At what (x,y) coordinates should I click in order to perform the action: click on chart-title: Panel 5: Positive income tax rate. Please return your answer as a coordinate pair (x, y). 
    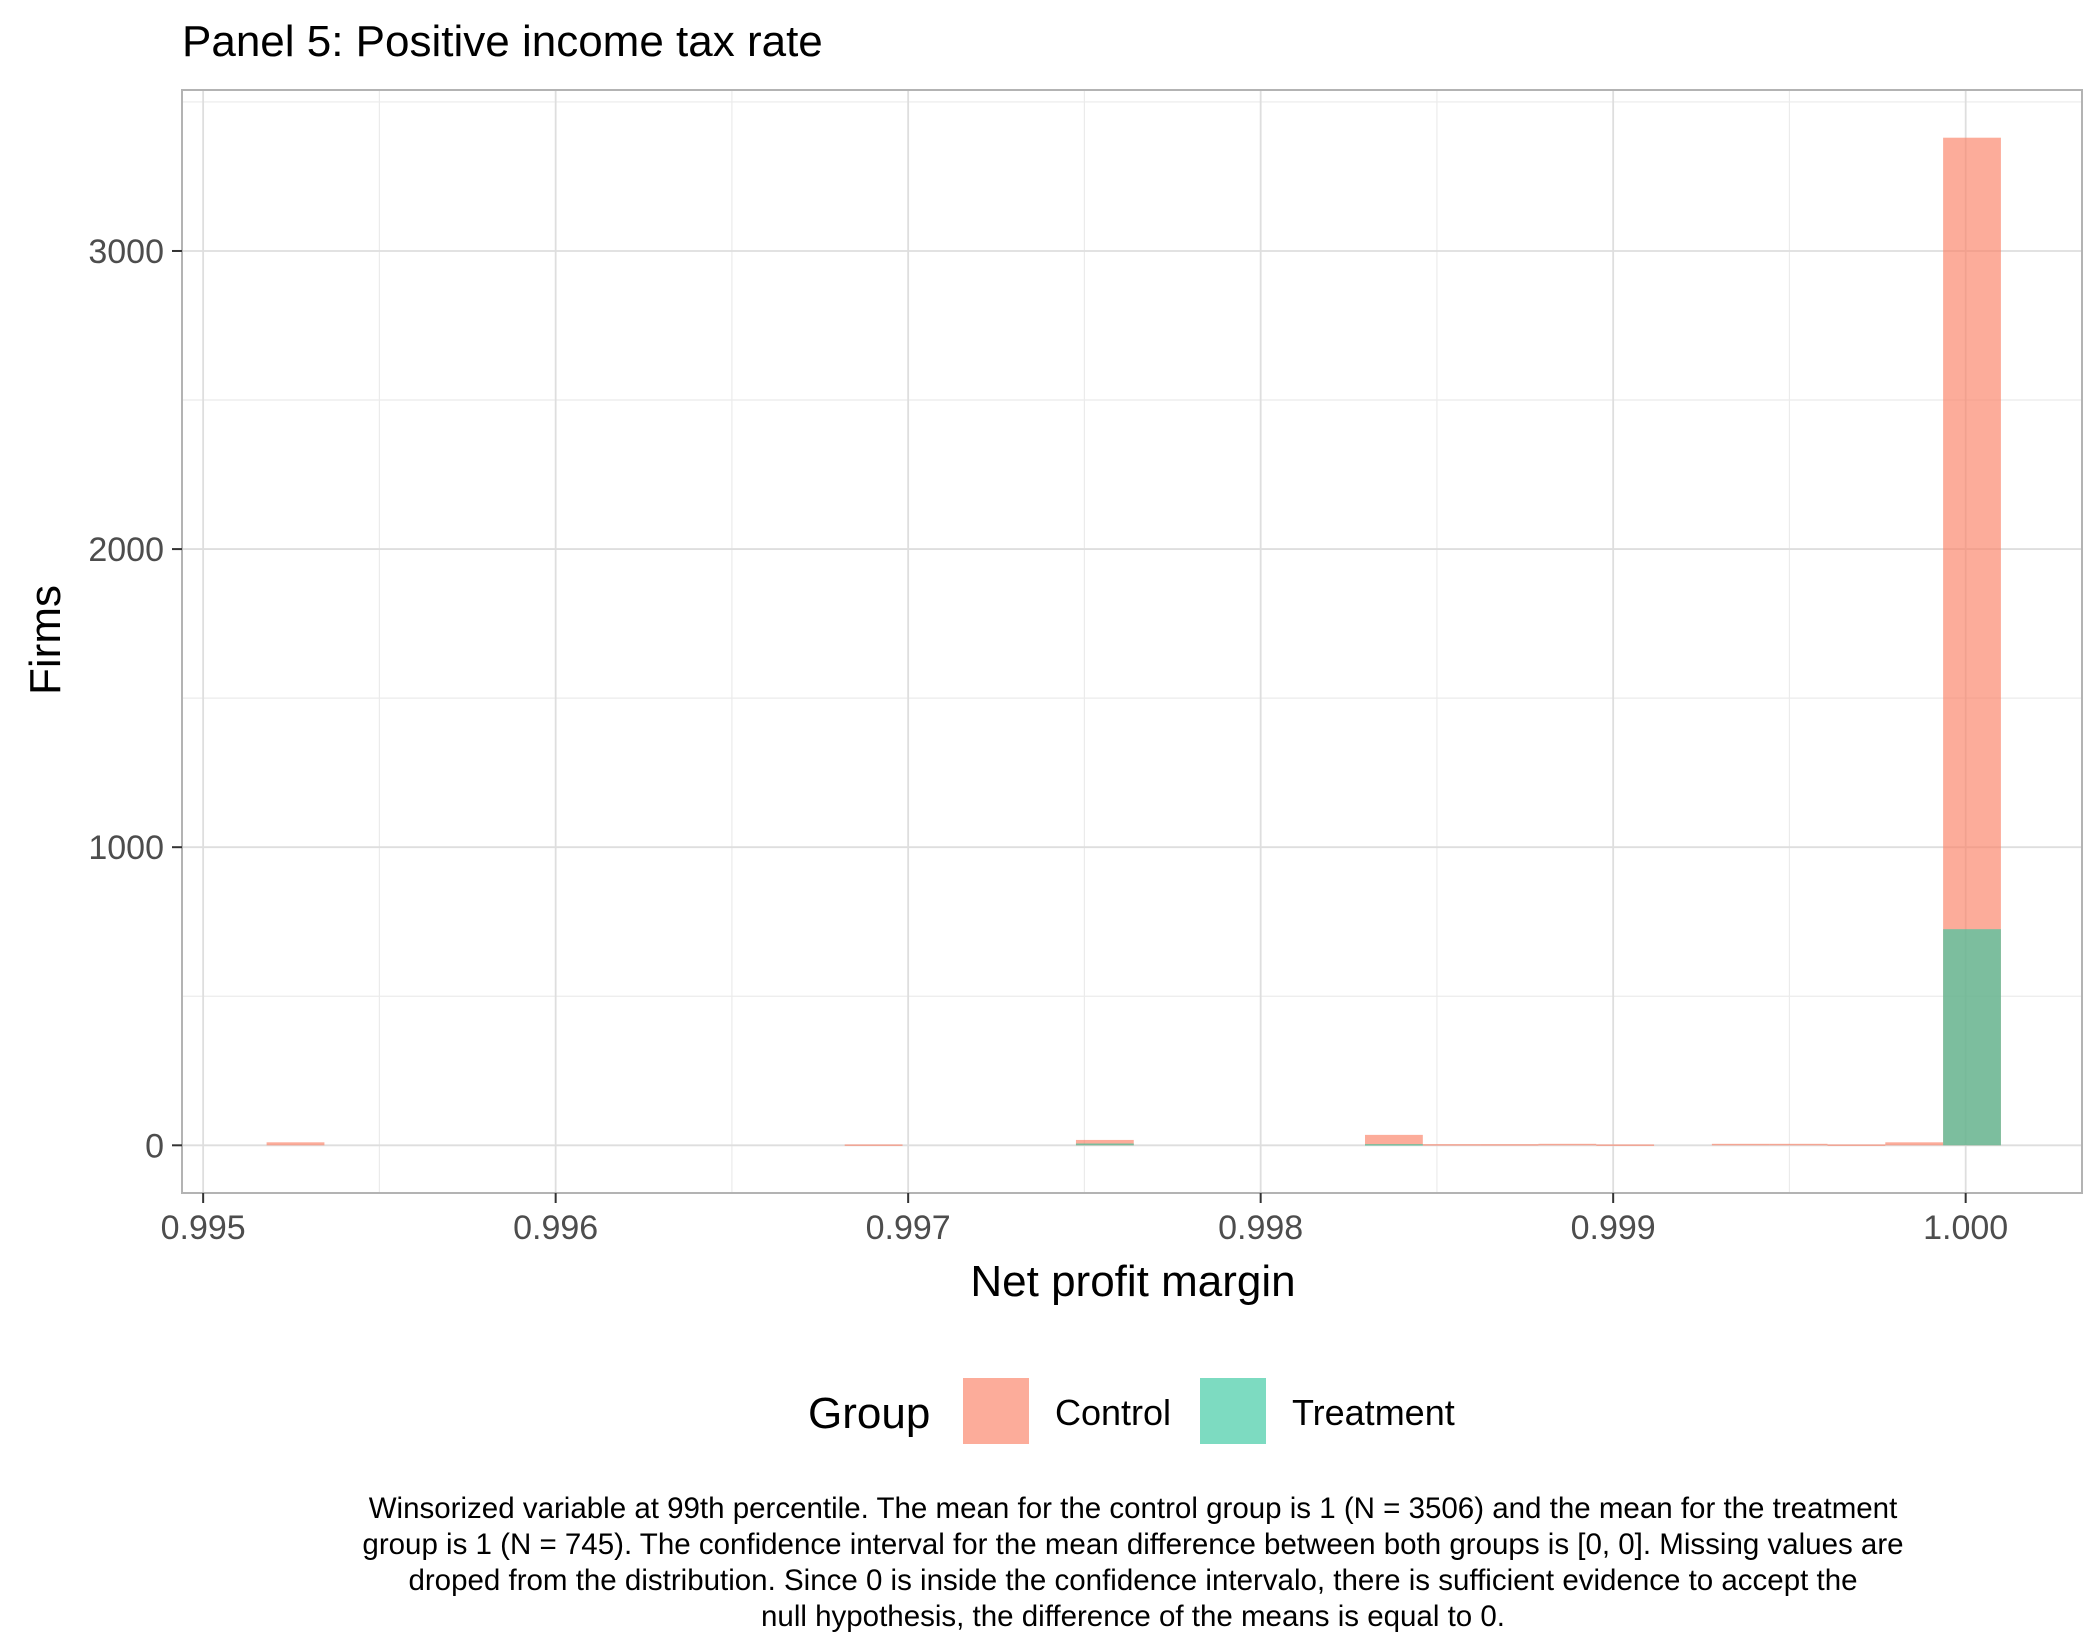
    Looking at the image, I should click on (502, 41).